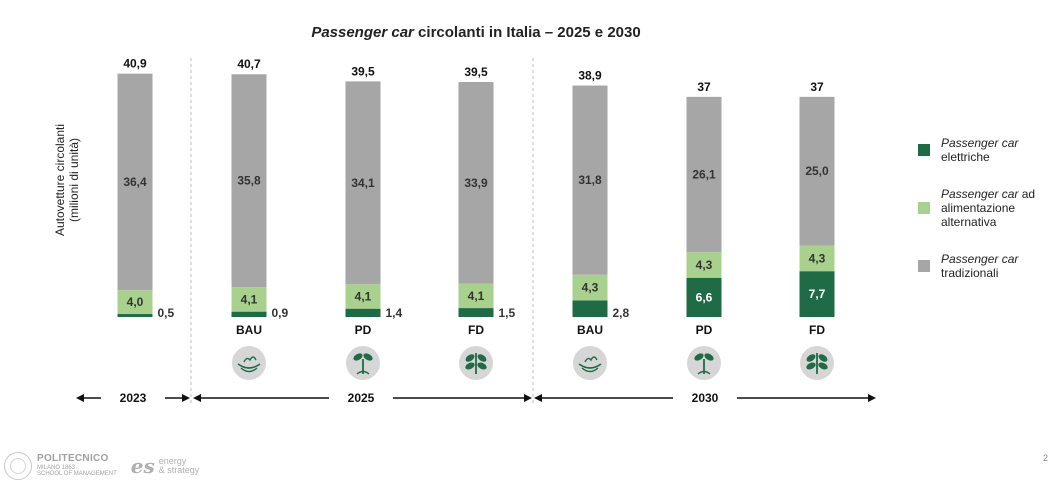 Image resolution: width=1052 pixels, height=487 pixels. What do you see at coordinates (621, 313) in the screenshot?
I see `bar-label-elettriche: 2,8` at bounding box center [621, 313].